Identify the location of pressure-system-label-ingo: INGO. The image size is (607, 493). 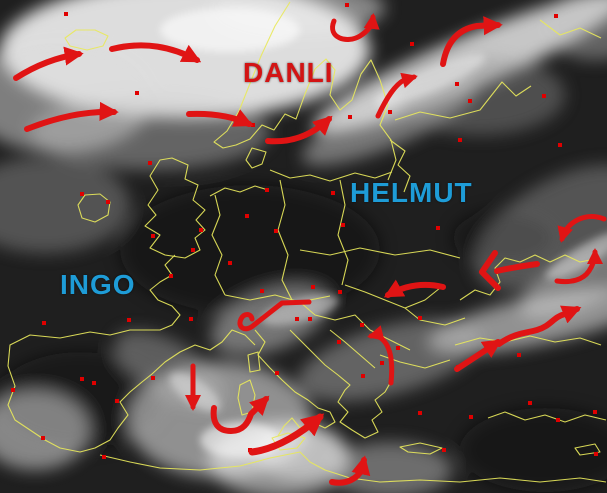
(98, 284).